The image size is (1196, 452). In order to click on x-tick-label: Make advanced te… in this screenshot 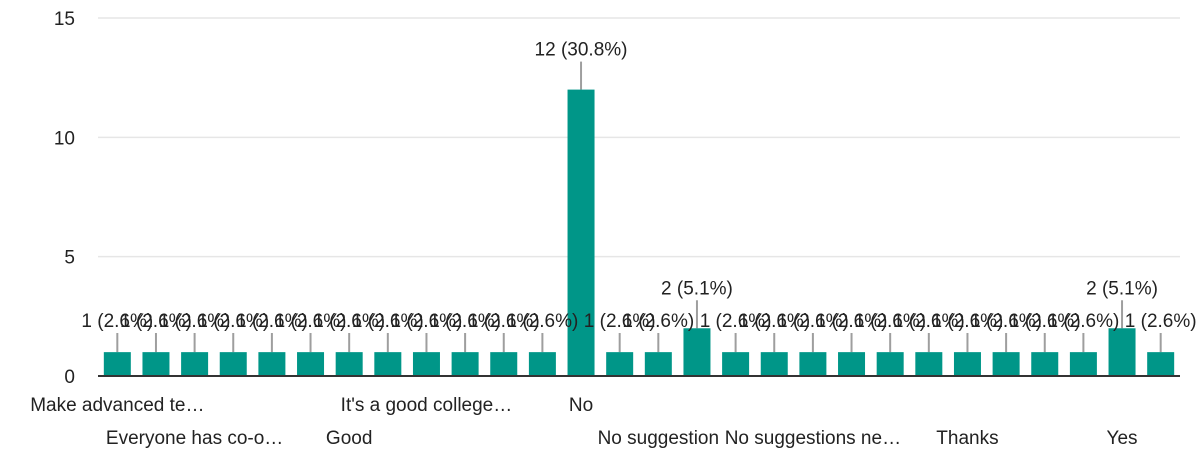, I will do `click(117, 405)`.